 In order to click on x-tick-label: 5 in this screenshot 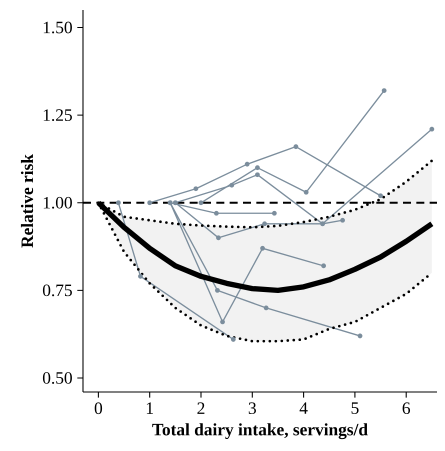, I will do `click(355, 408)`.